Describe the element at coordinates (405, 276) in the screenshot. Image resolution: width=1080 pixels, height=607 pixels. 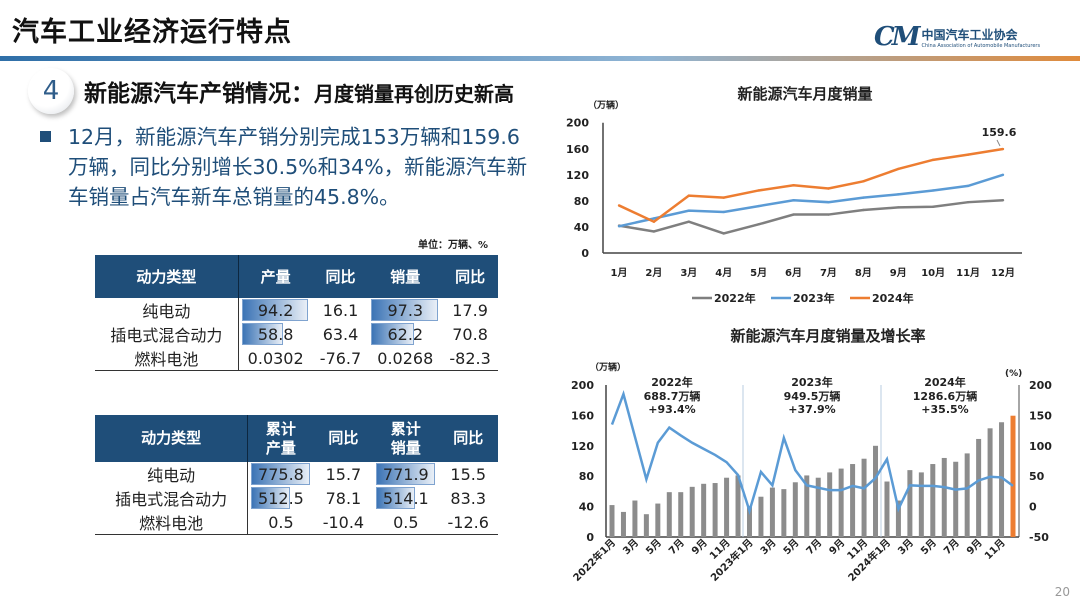
I see `col-header: 销量` at that location.